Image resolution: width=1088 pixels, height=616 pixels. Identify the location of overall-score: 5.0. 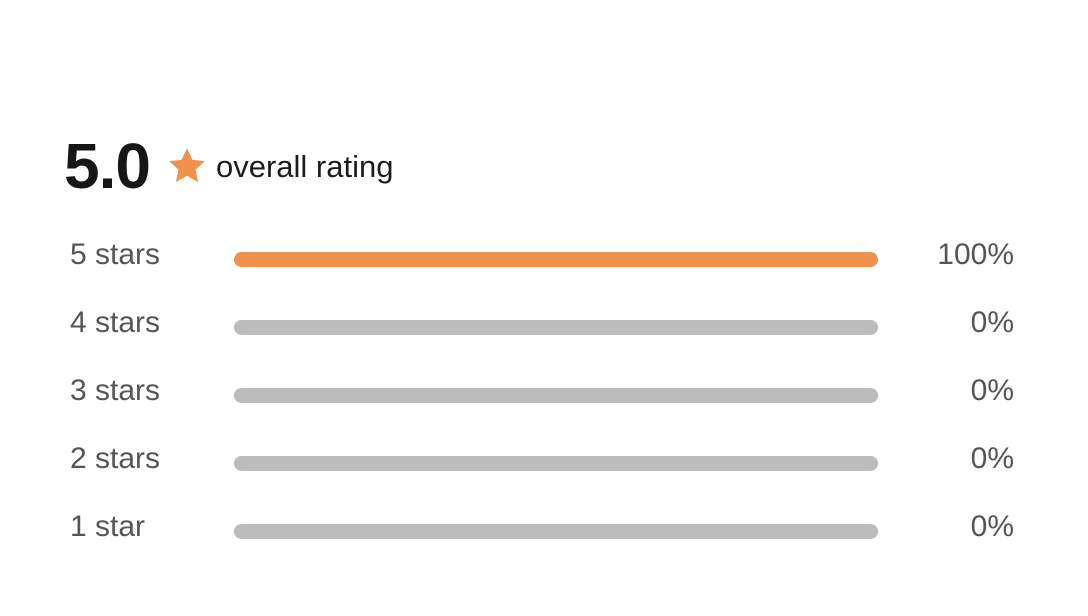
(107, 166).